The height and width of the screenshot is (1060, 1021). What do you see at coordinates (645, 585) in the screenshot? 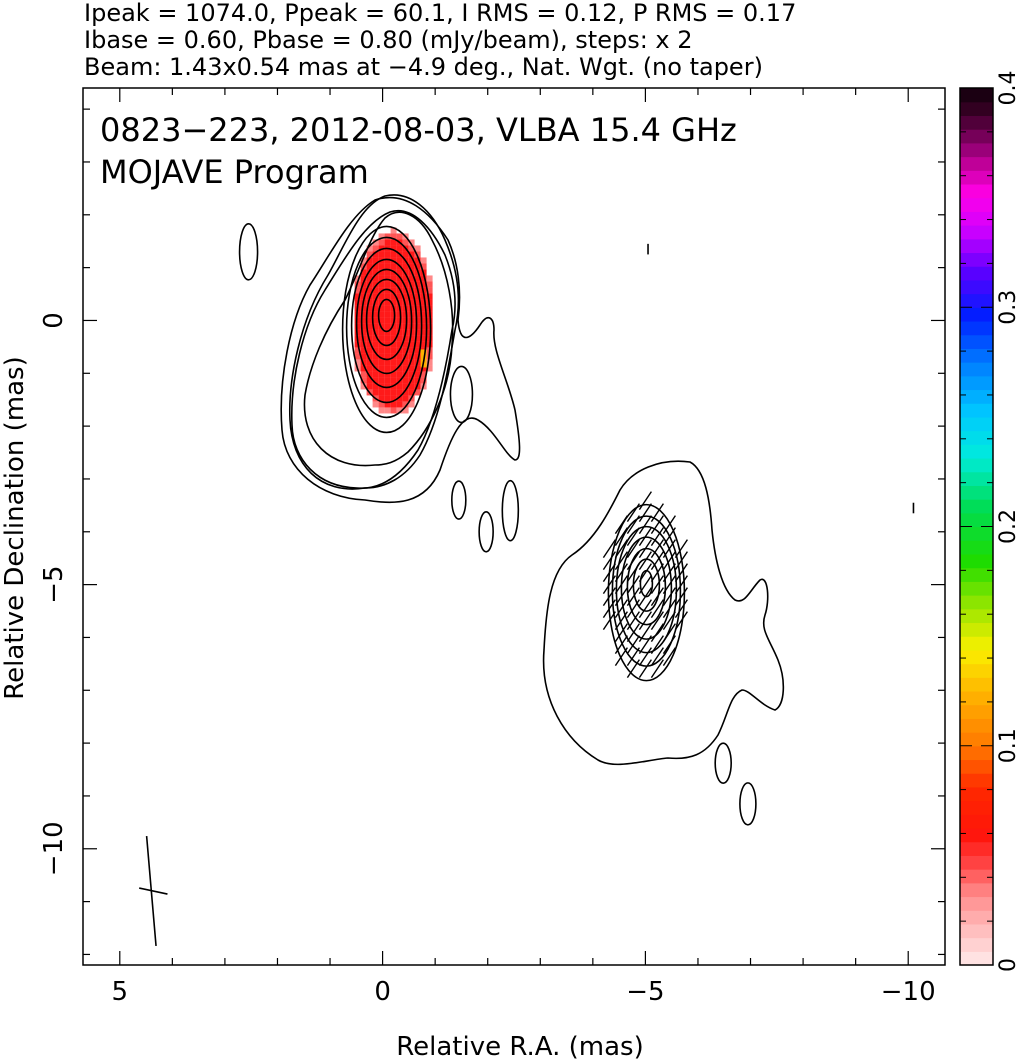
I see `polarization-vectors` at bounding box center [645, 585].